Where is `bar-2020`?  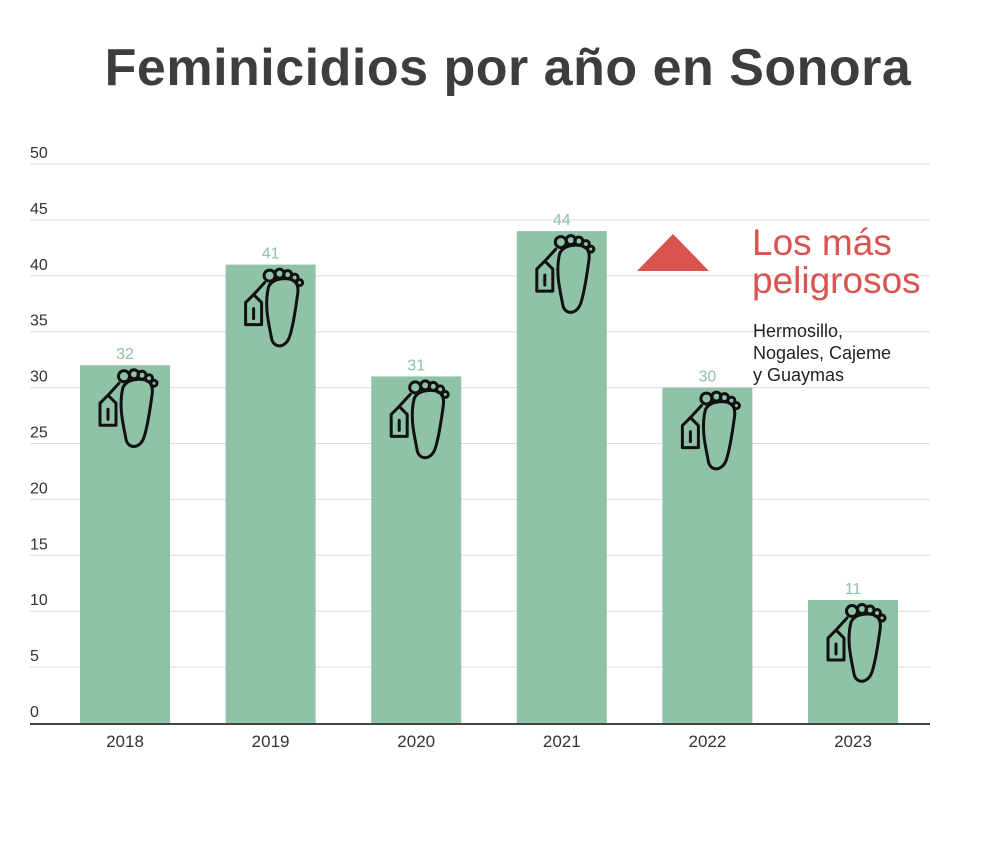
bar-2020 is located at coordinates (416, 549).